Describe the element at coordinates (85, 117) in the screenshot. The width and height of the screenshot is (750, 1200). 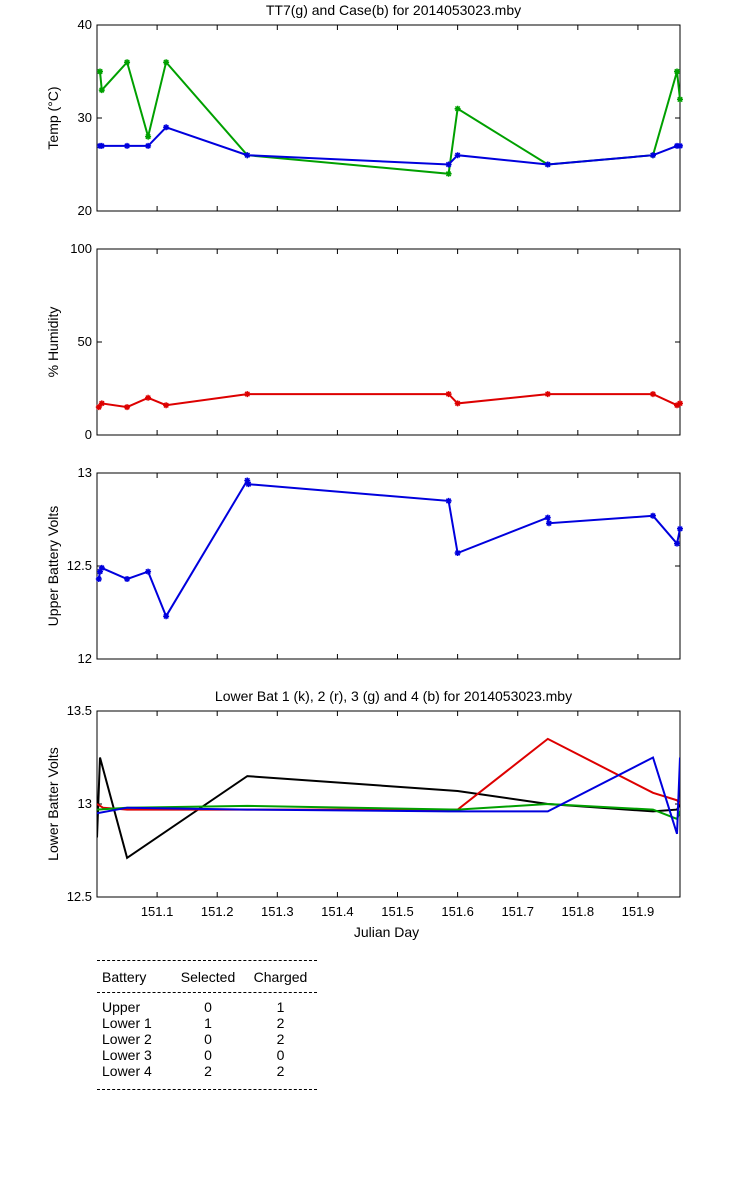
I see `y-tick-label: 30` at that location.